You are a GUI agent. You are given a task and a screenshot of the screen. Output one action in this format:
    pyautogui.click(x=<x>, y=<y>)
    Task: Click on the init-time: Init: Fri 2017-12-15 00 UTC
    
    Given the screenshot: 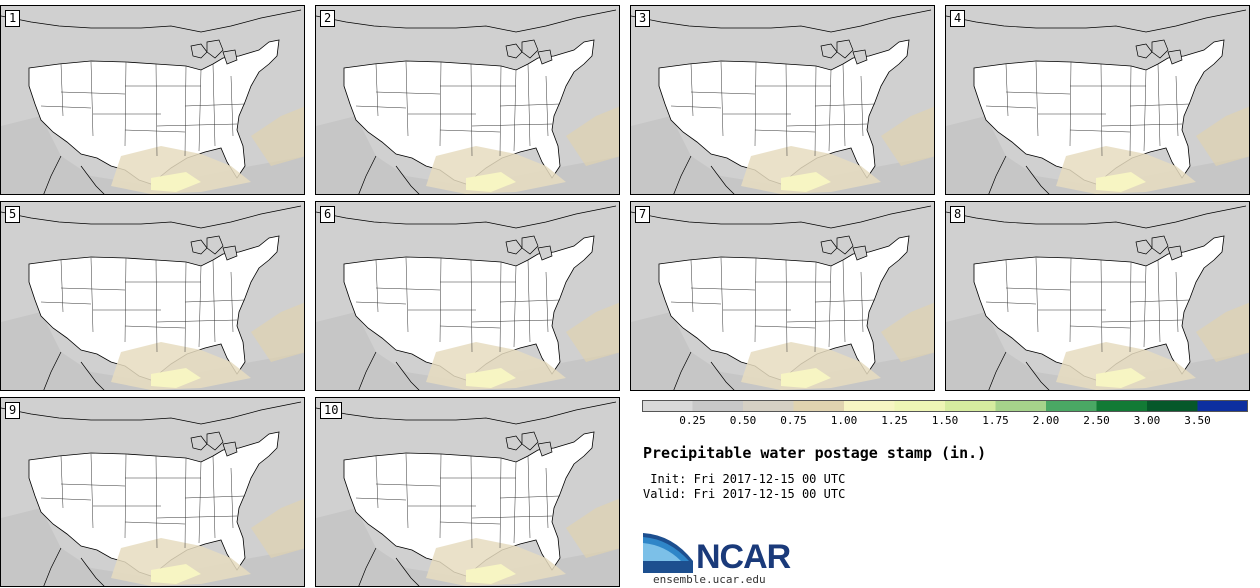 What is the action you would take?
    pyautogui.click(x=744, y=479)
    